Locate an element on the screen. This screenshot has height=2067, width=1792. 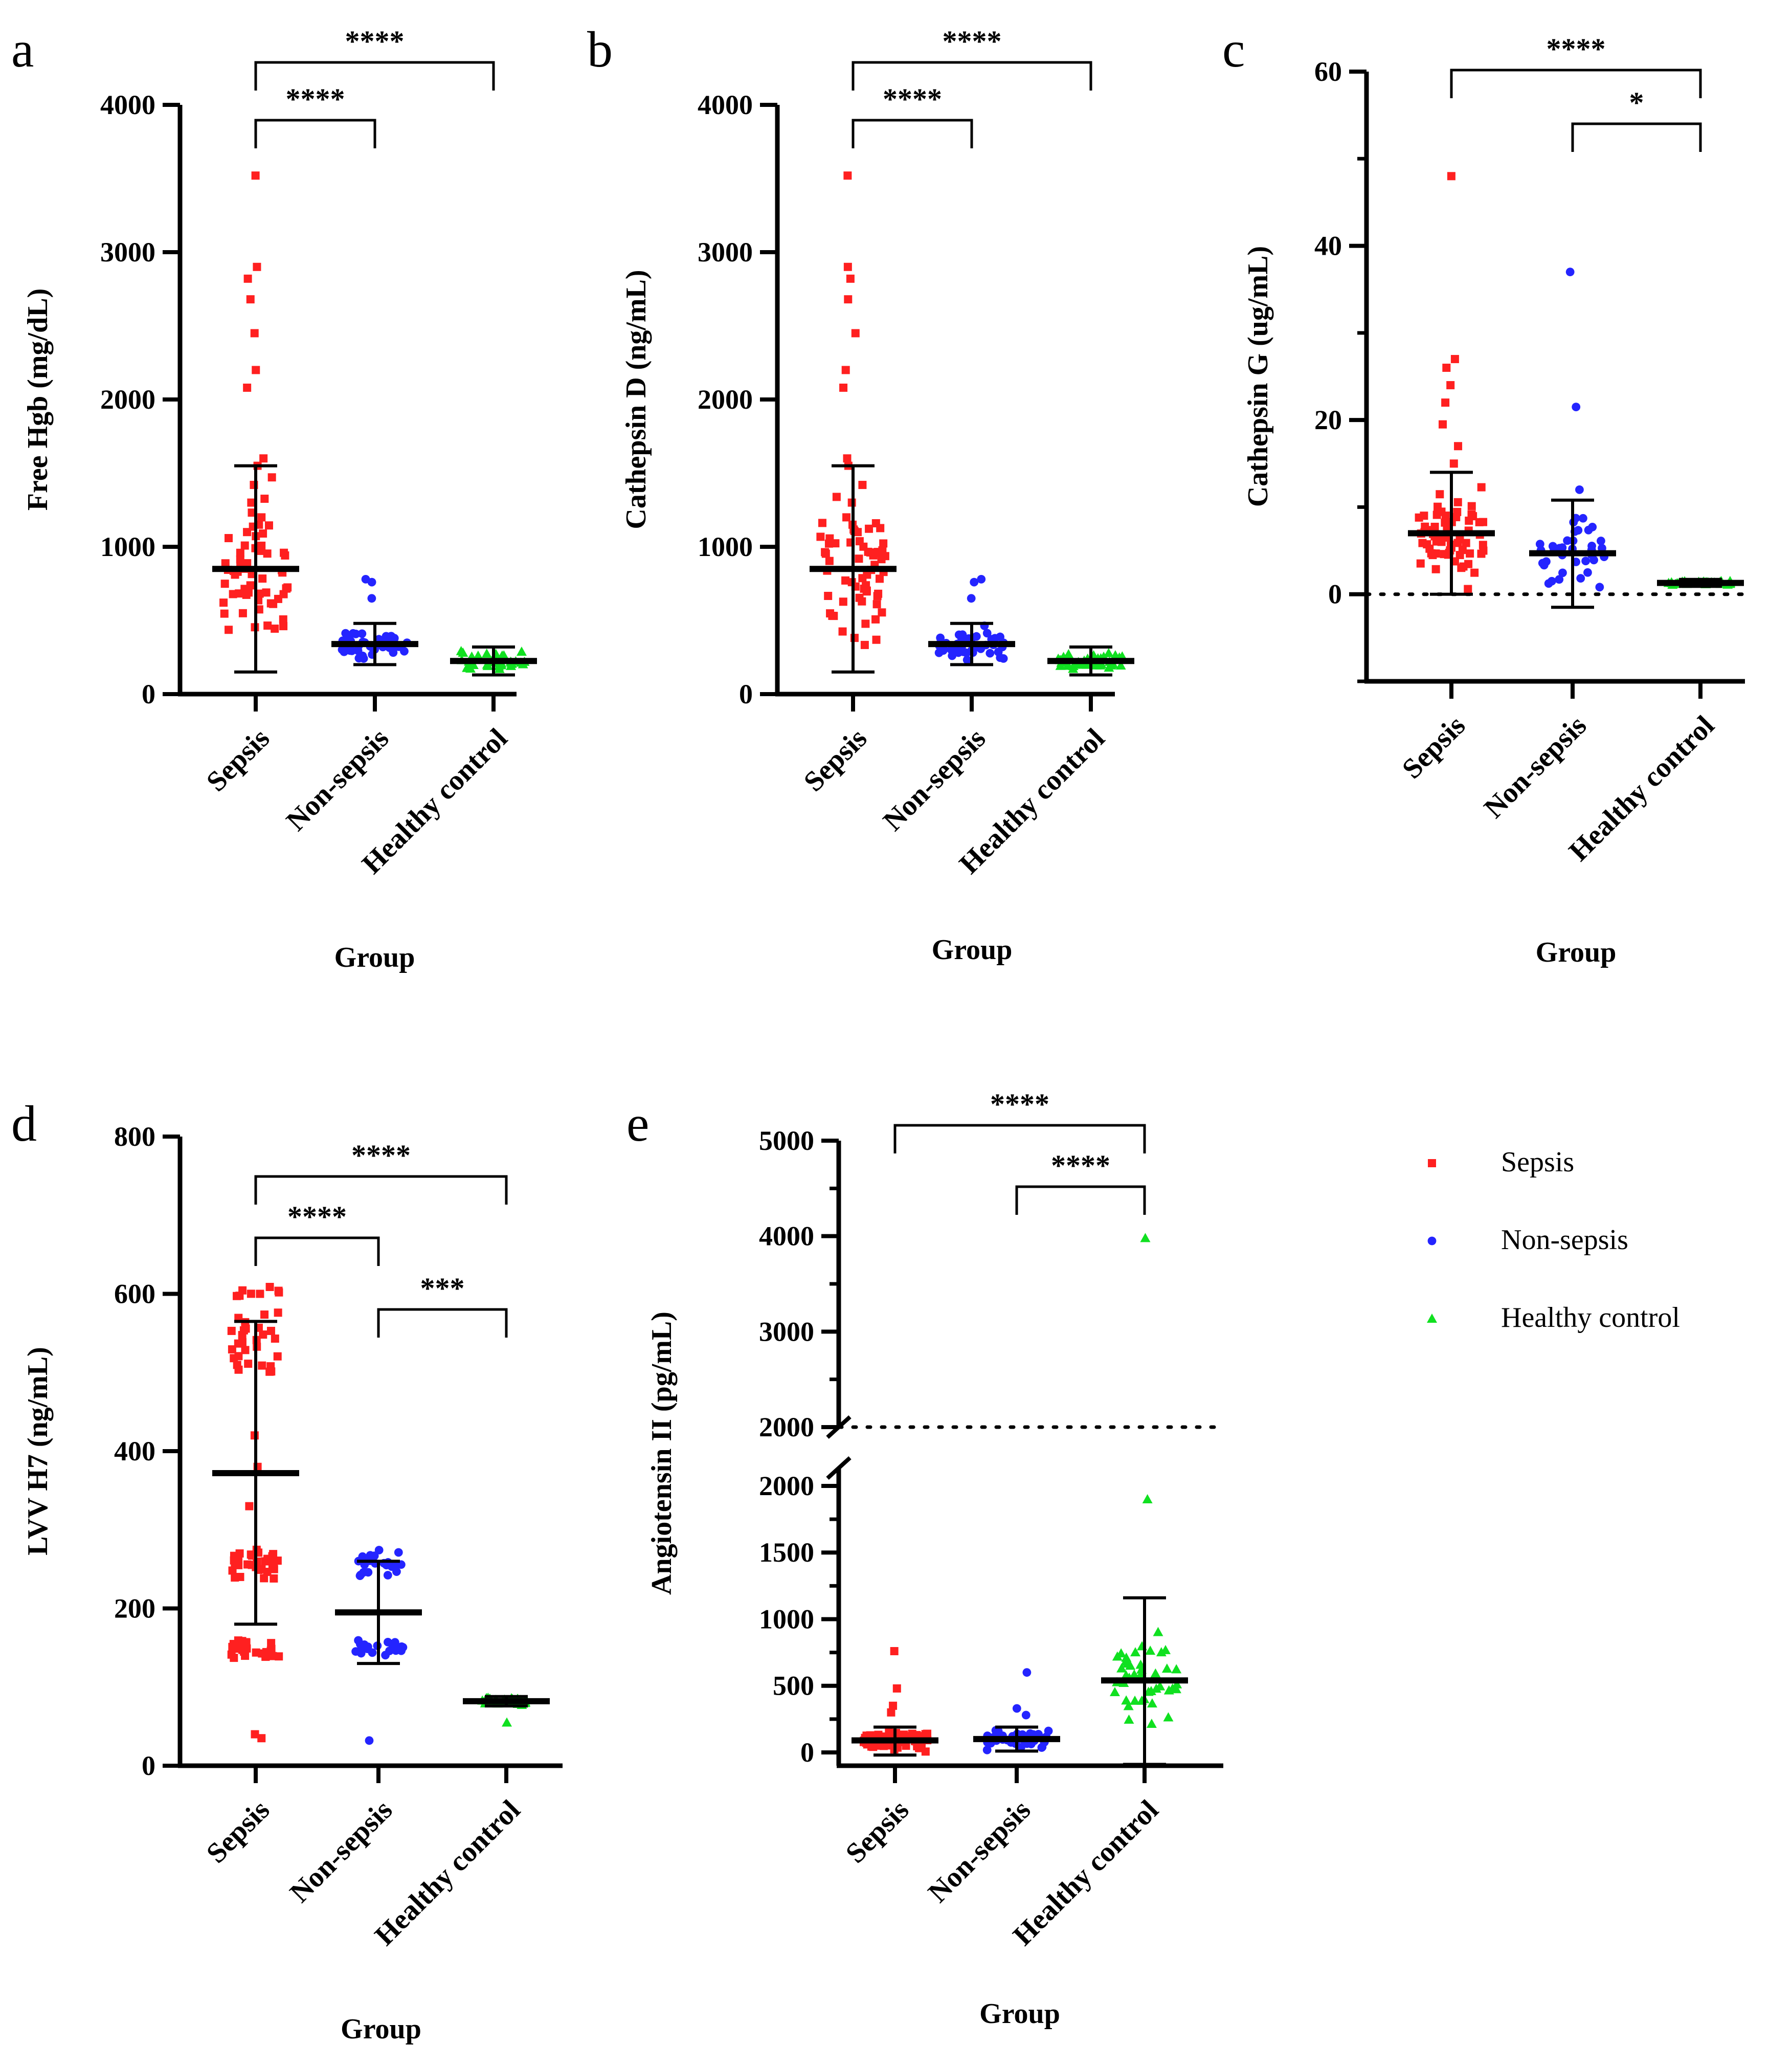
y-tick-label: 2000 is located at coordinates (786, 1427).